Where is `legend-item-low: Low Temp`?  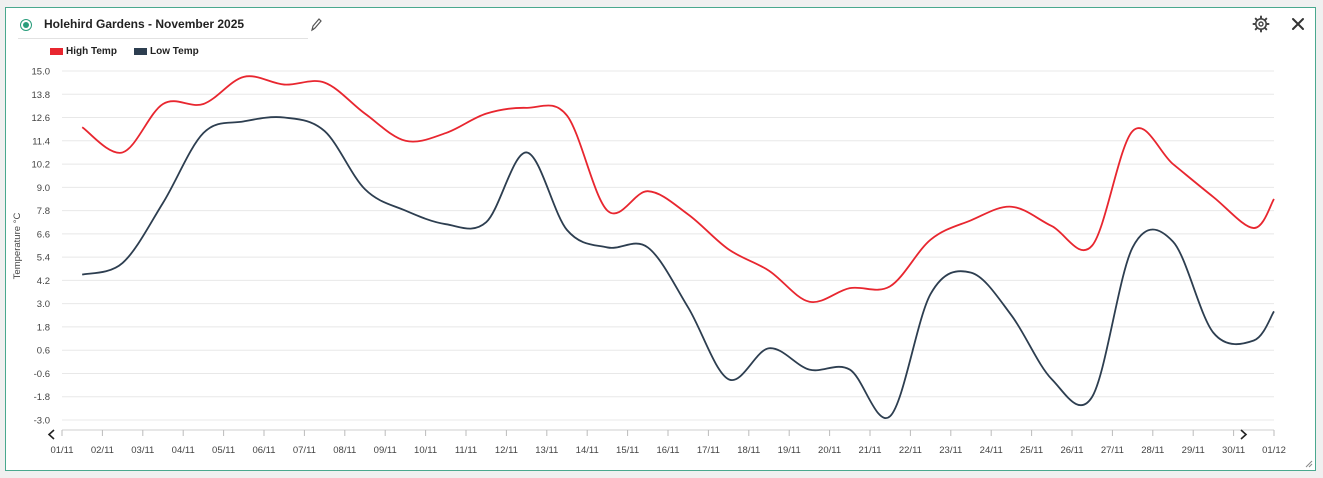 legend-item-low: Low Temp is located at coordinates (166, 51).